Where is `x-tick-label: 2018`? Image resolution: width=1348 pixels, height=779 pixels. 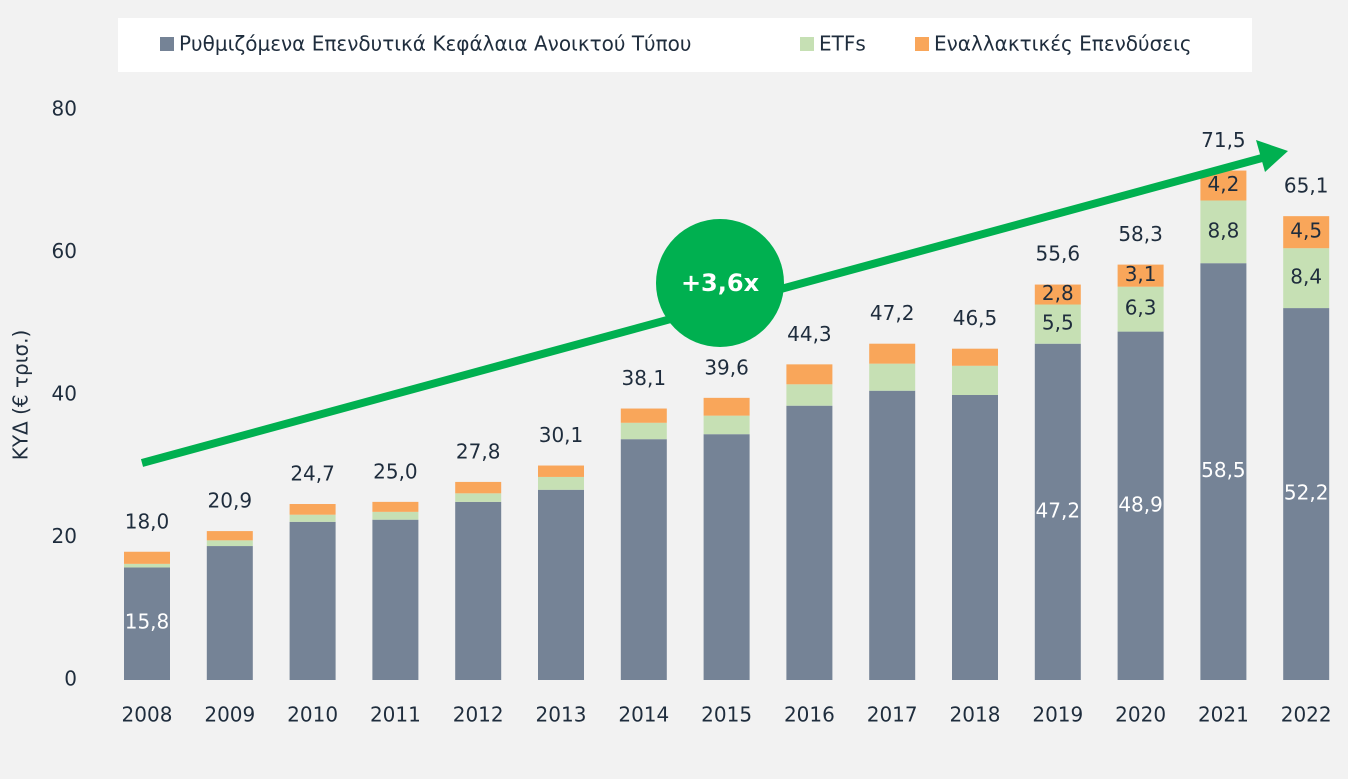
x-tick-label: 2018 is located at coordinates (975, 715).